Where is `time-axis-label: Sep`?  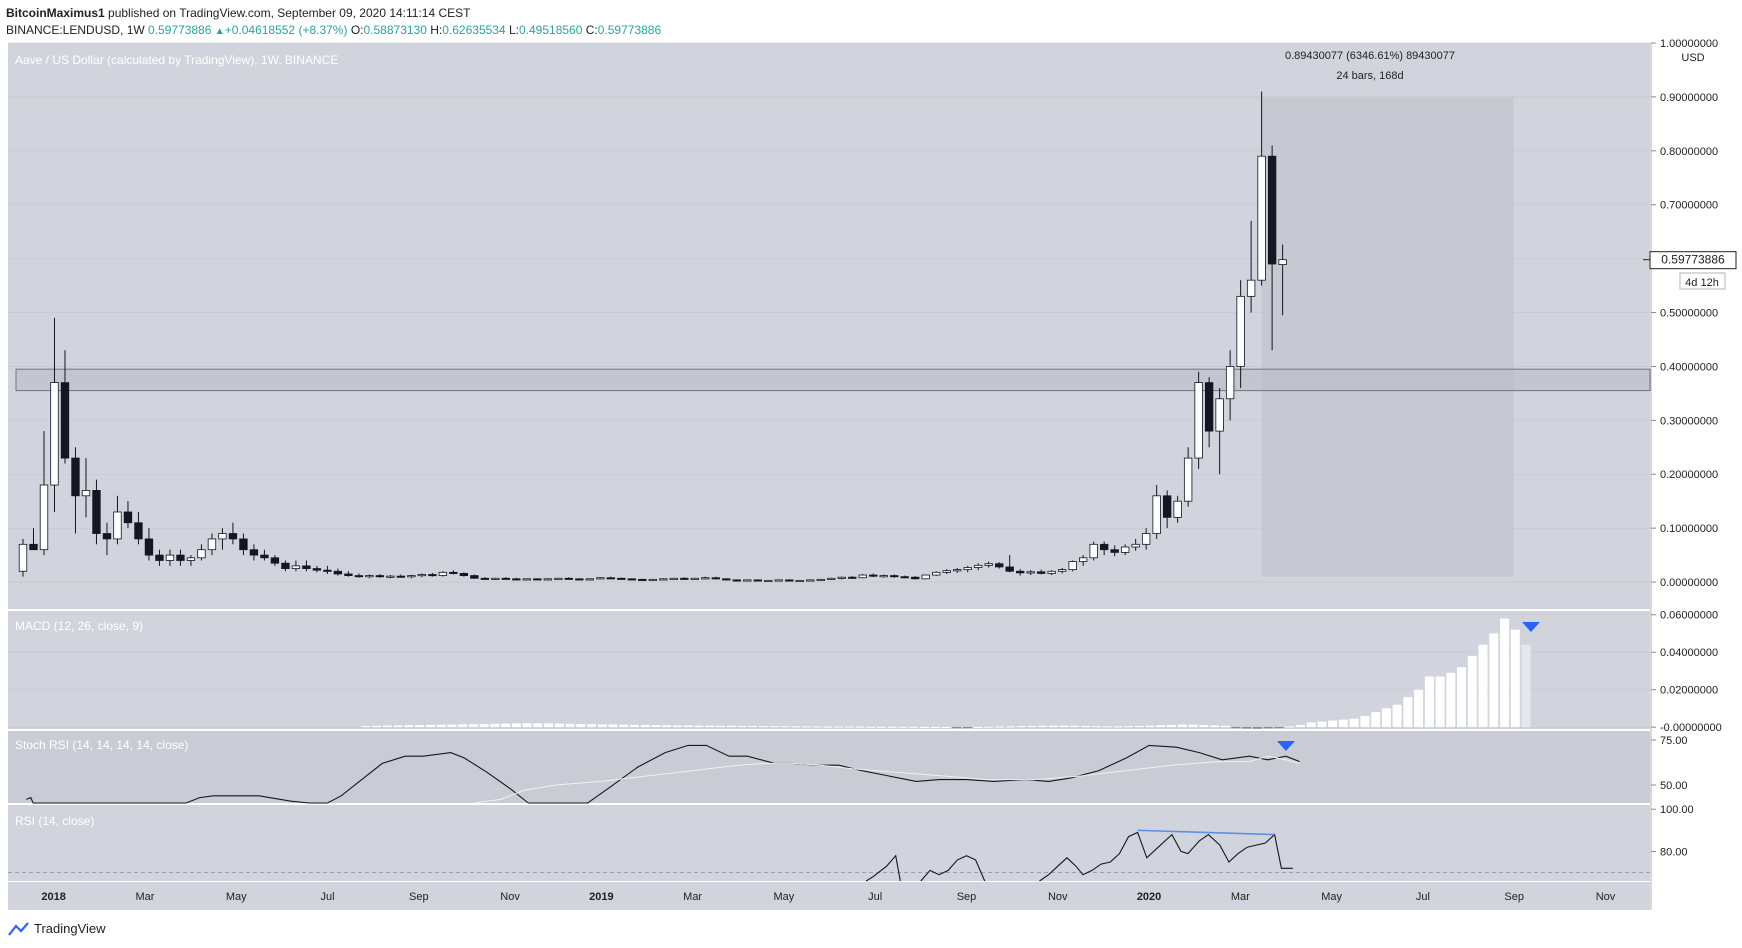
time-axis-label: Sep is located at coordinates (1514, 897).